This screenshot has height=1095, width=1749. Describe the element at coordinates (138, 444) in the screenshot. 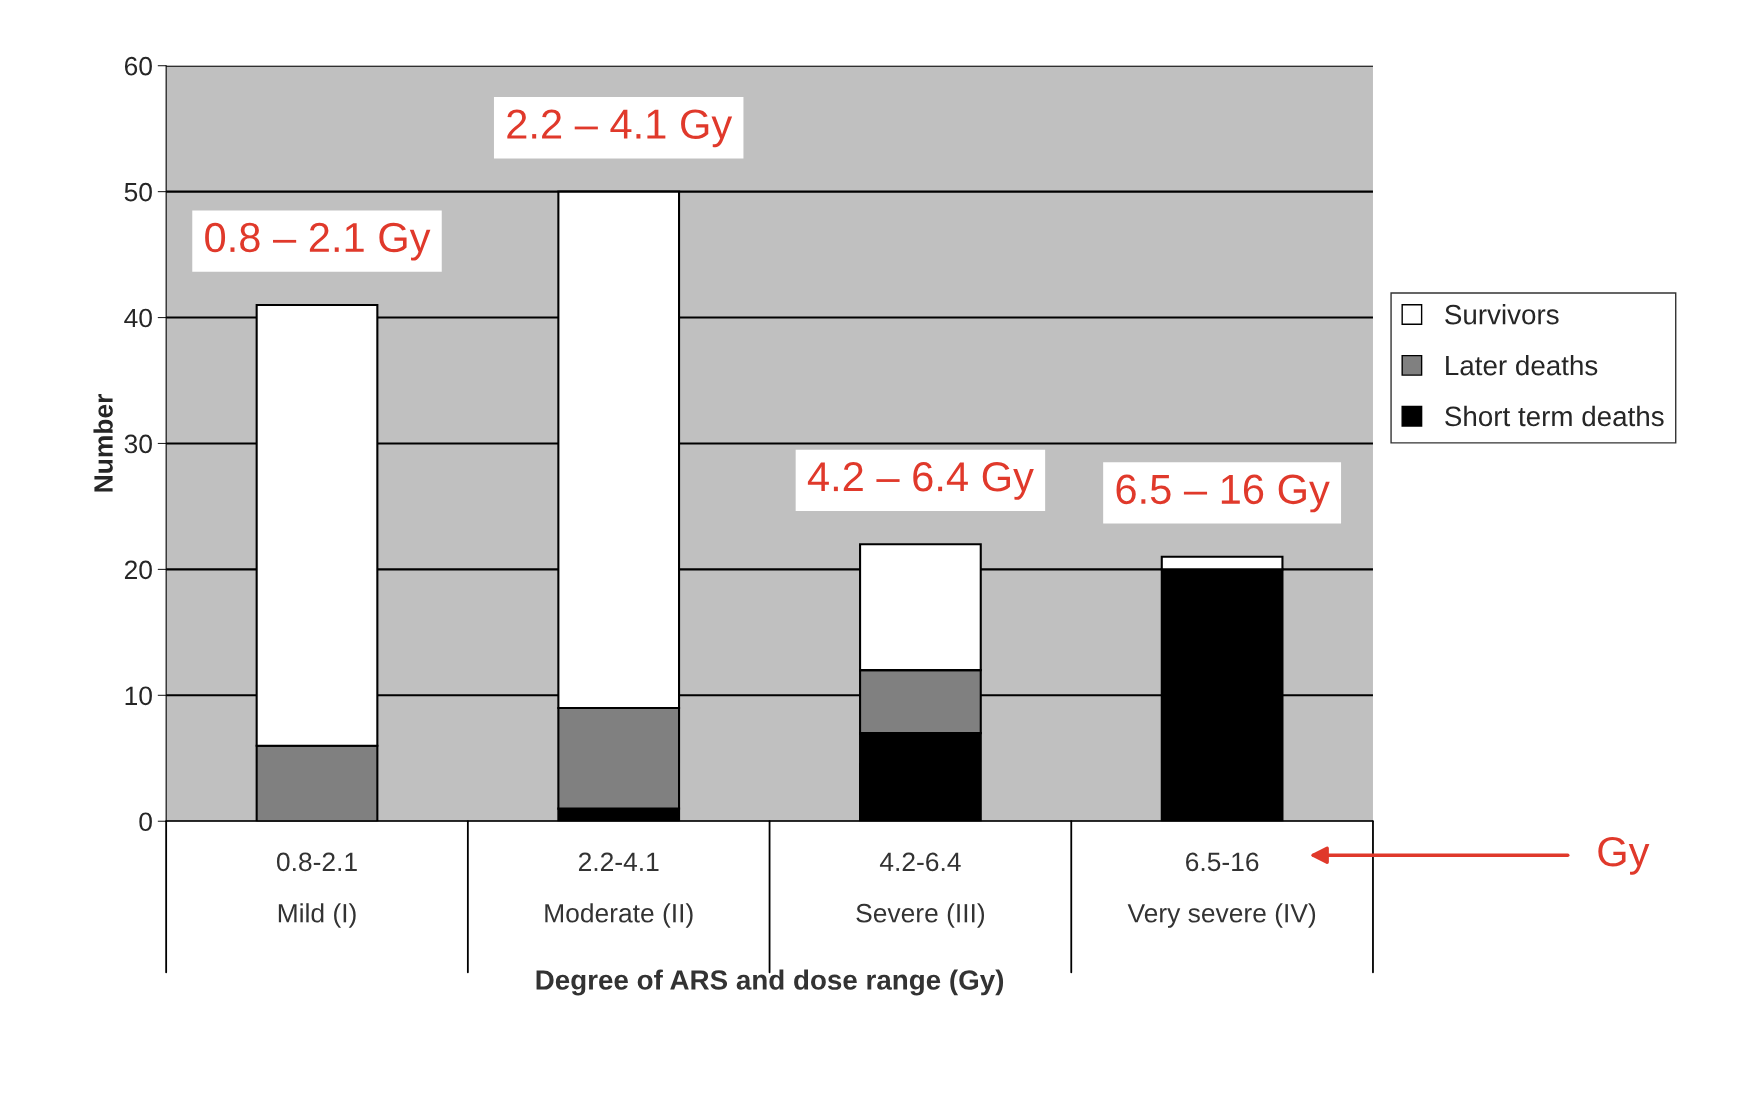

I see `y-tick-label: 30` at that location.